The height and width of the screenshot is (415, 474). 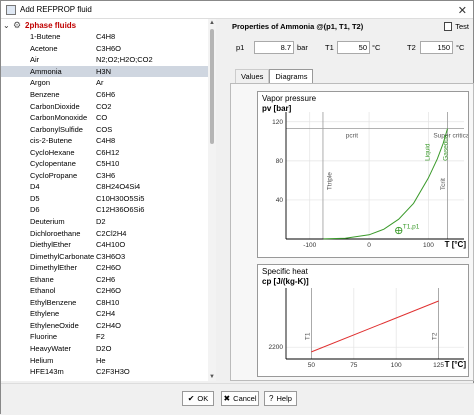 What do you see at coordinates (11, 9) in the screenshot?
I see `app-icon` at bounding box center [11, 9].